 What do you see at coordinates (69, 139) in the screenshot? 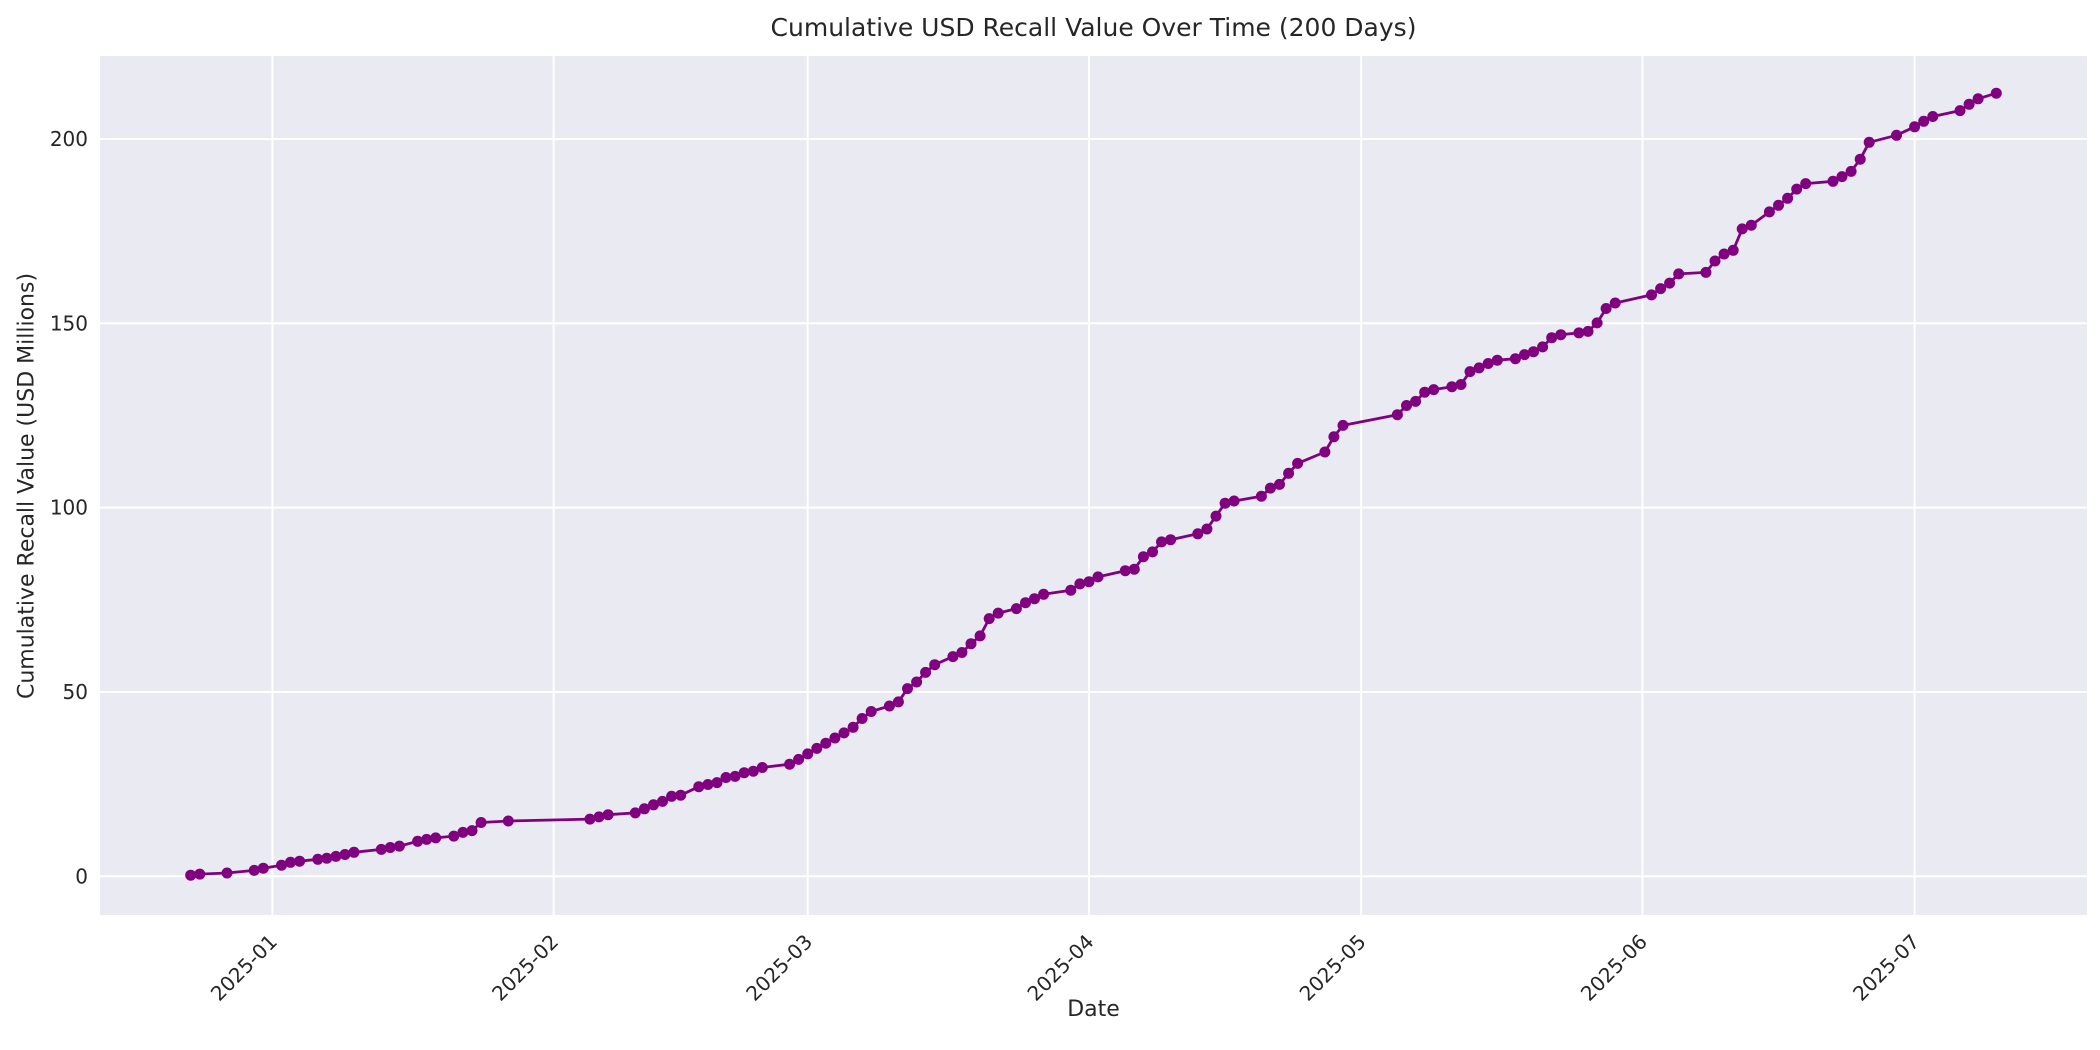
I see `y-tick-label: 200` at bounding box center [69, 139].